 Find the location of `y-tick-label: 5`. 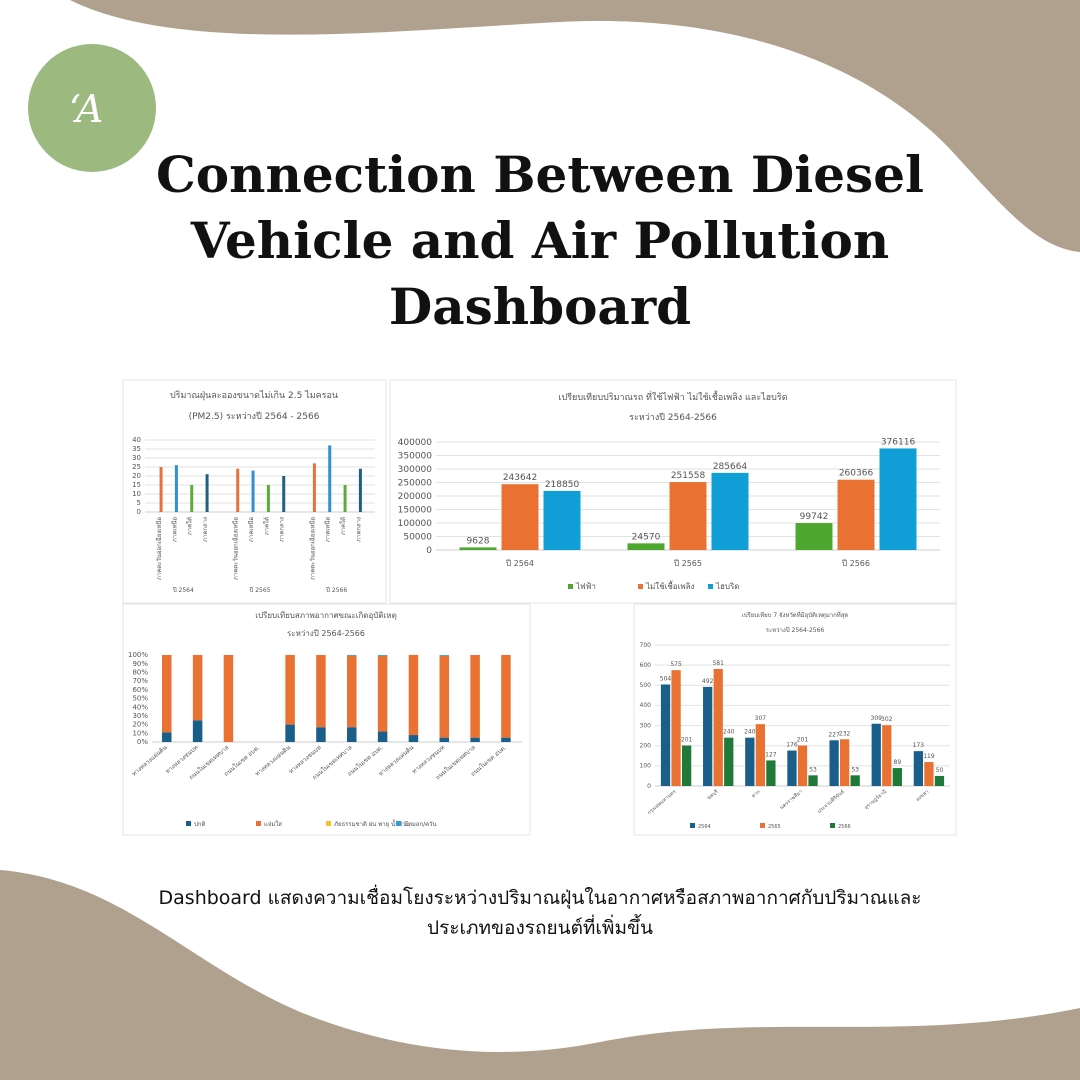

y-tick-label: 5 is located at coordinates (139, 503).